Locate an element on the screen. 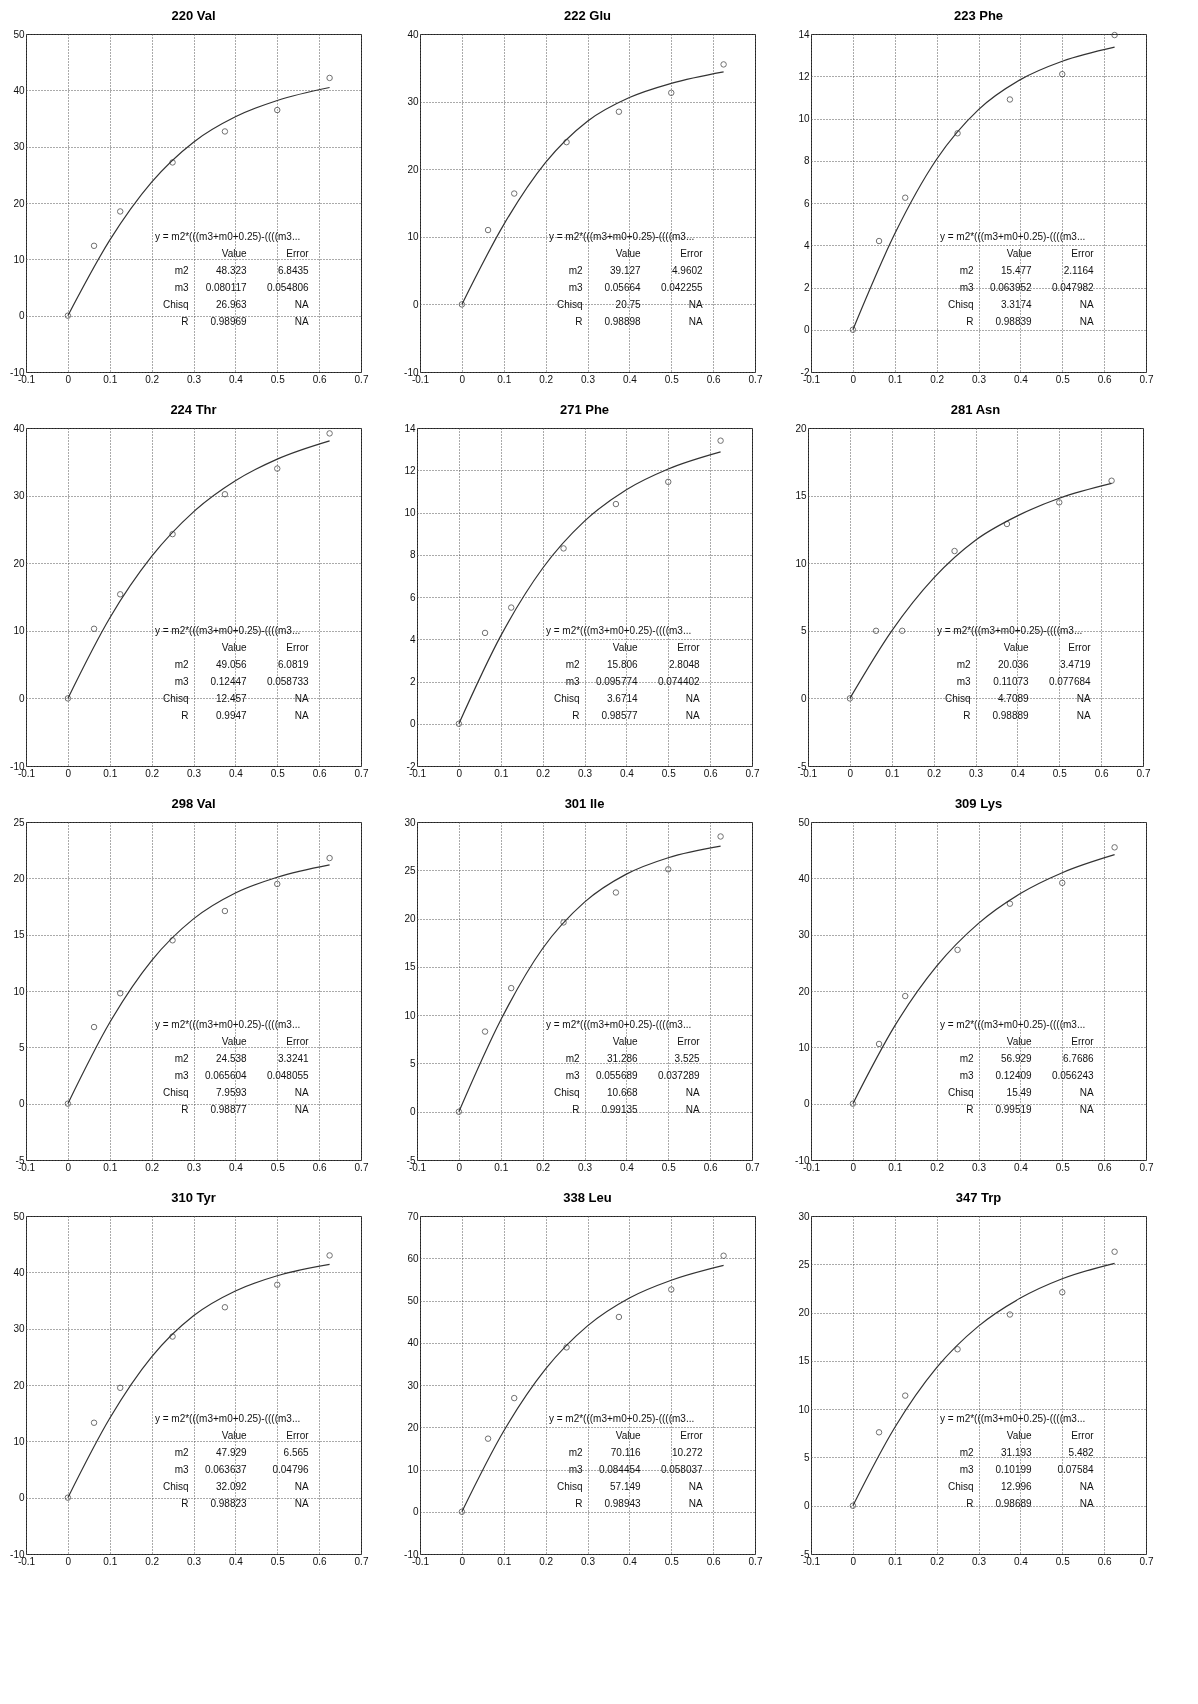 The height and width of the screenshot is (1704, 1198). annotation: 0.04796 is located at coordinates (291, 1469).